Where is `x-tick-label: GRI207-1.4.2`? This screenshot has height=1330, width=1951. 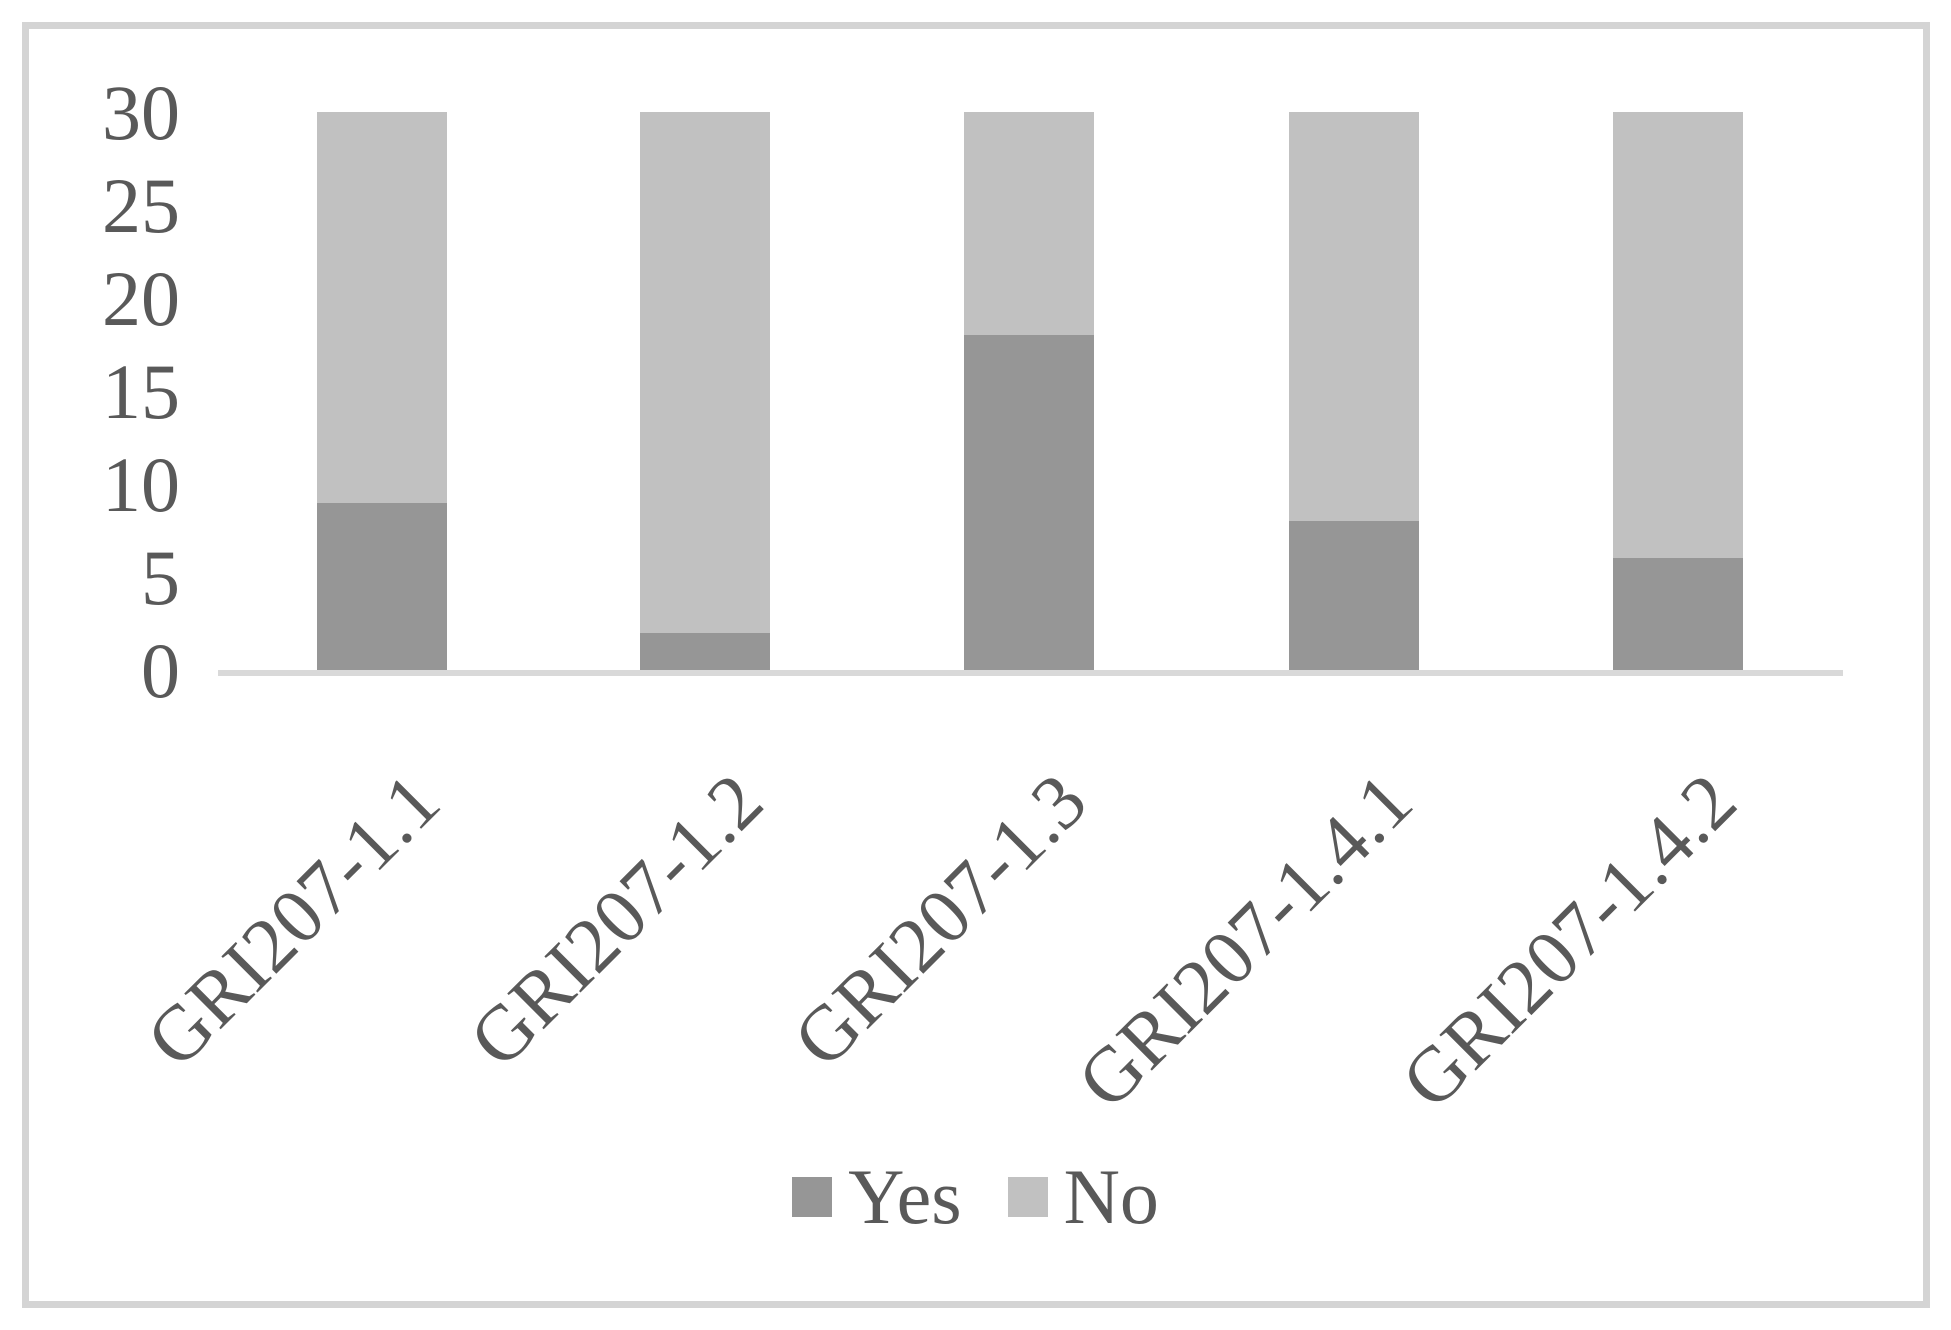 x-tick-label: GRI207-1.4.2 is located at coordinates (1568, 940).